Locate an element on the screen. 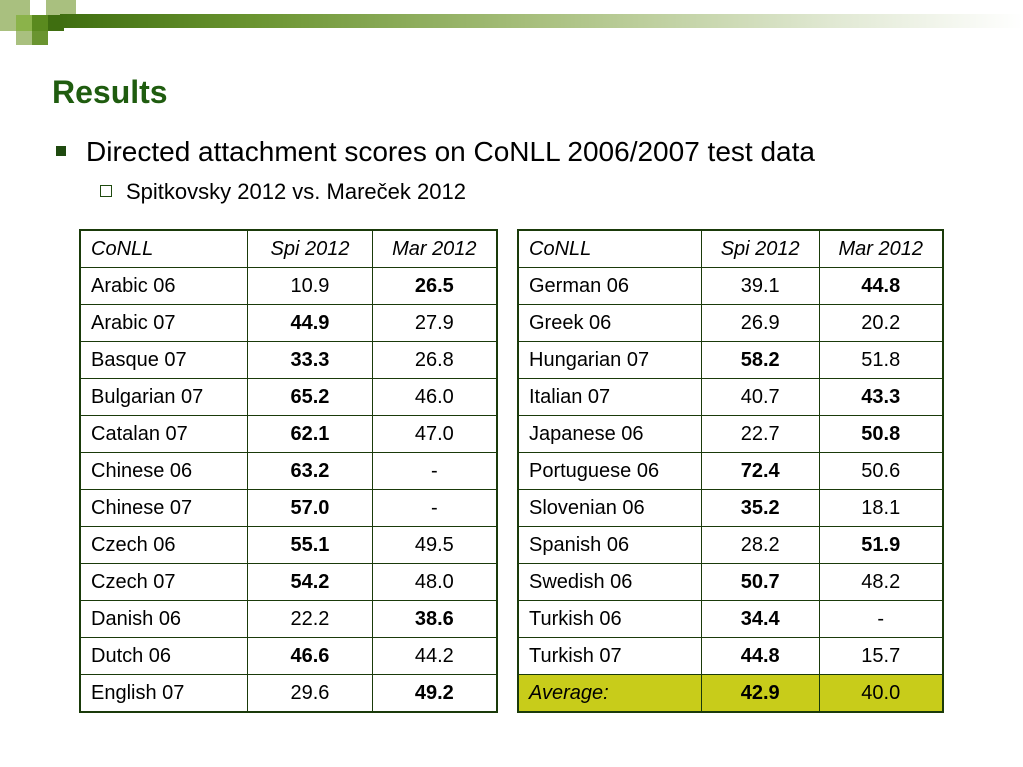 The width and height of the screenshot is (1023, 767). square-bullet-icon is located at coordinates (61, 151).